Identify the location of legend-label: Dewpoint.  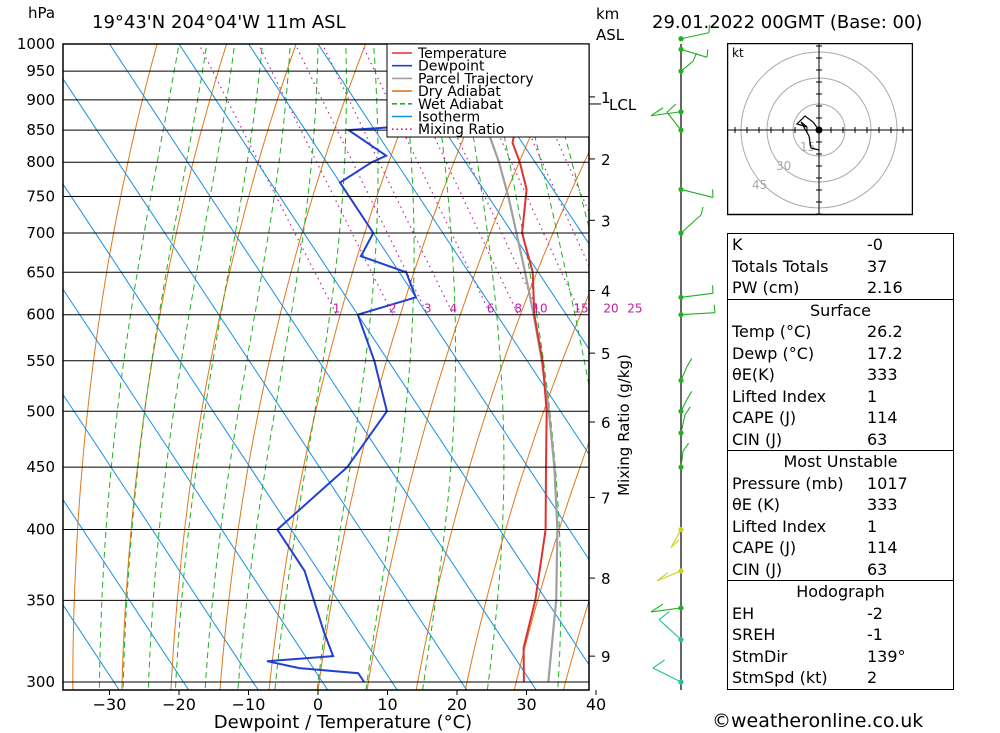
(451, 67).